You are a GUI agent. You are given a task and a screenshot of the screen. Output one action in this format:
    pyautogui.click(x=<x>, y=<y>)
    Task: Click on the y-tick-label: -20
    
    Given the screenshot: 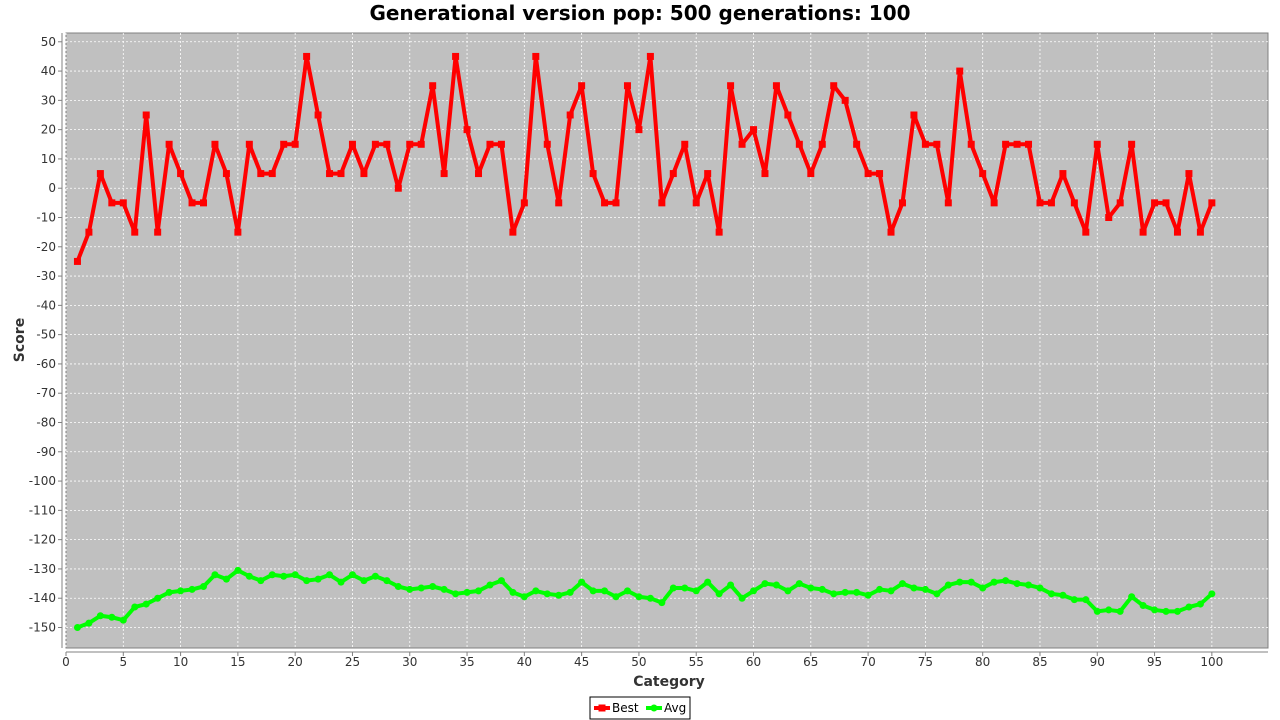 What is the action you would take?
    pyautogui.click(x=46, y=247)
    